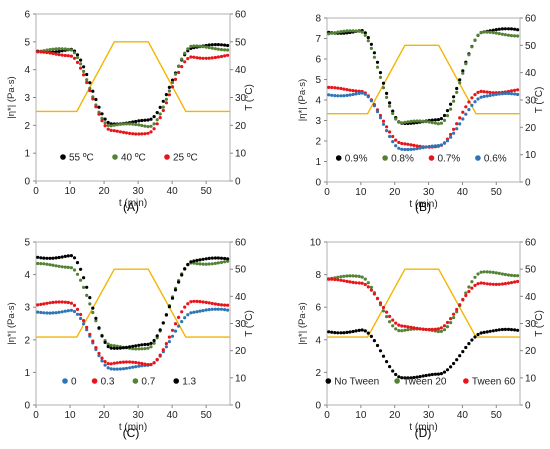  I want to click on x-tick-label: 10, so click(70, 415).